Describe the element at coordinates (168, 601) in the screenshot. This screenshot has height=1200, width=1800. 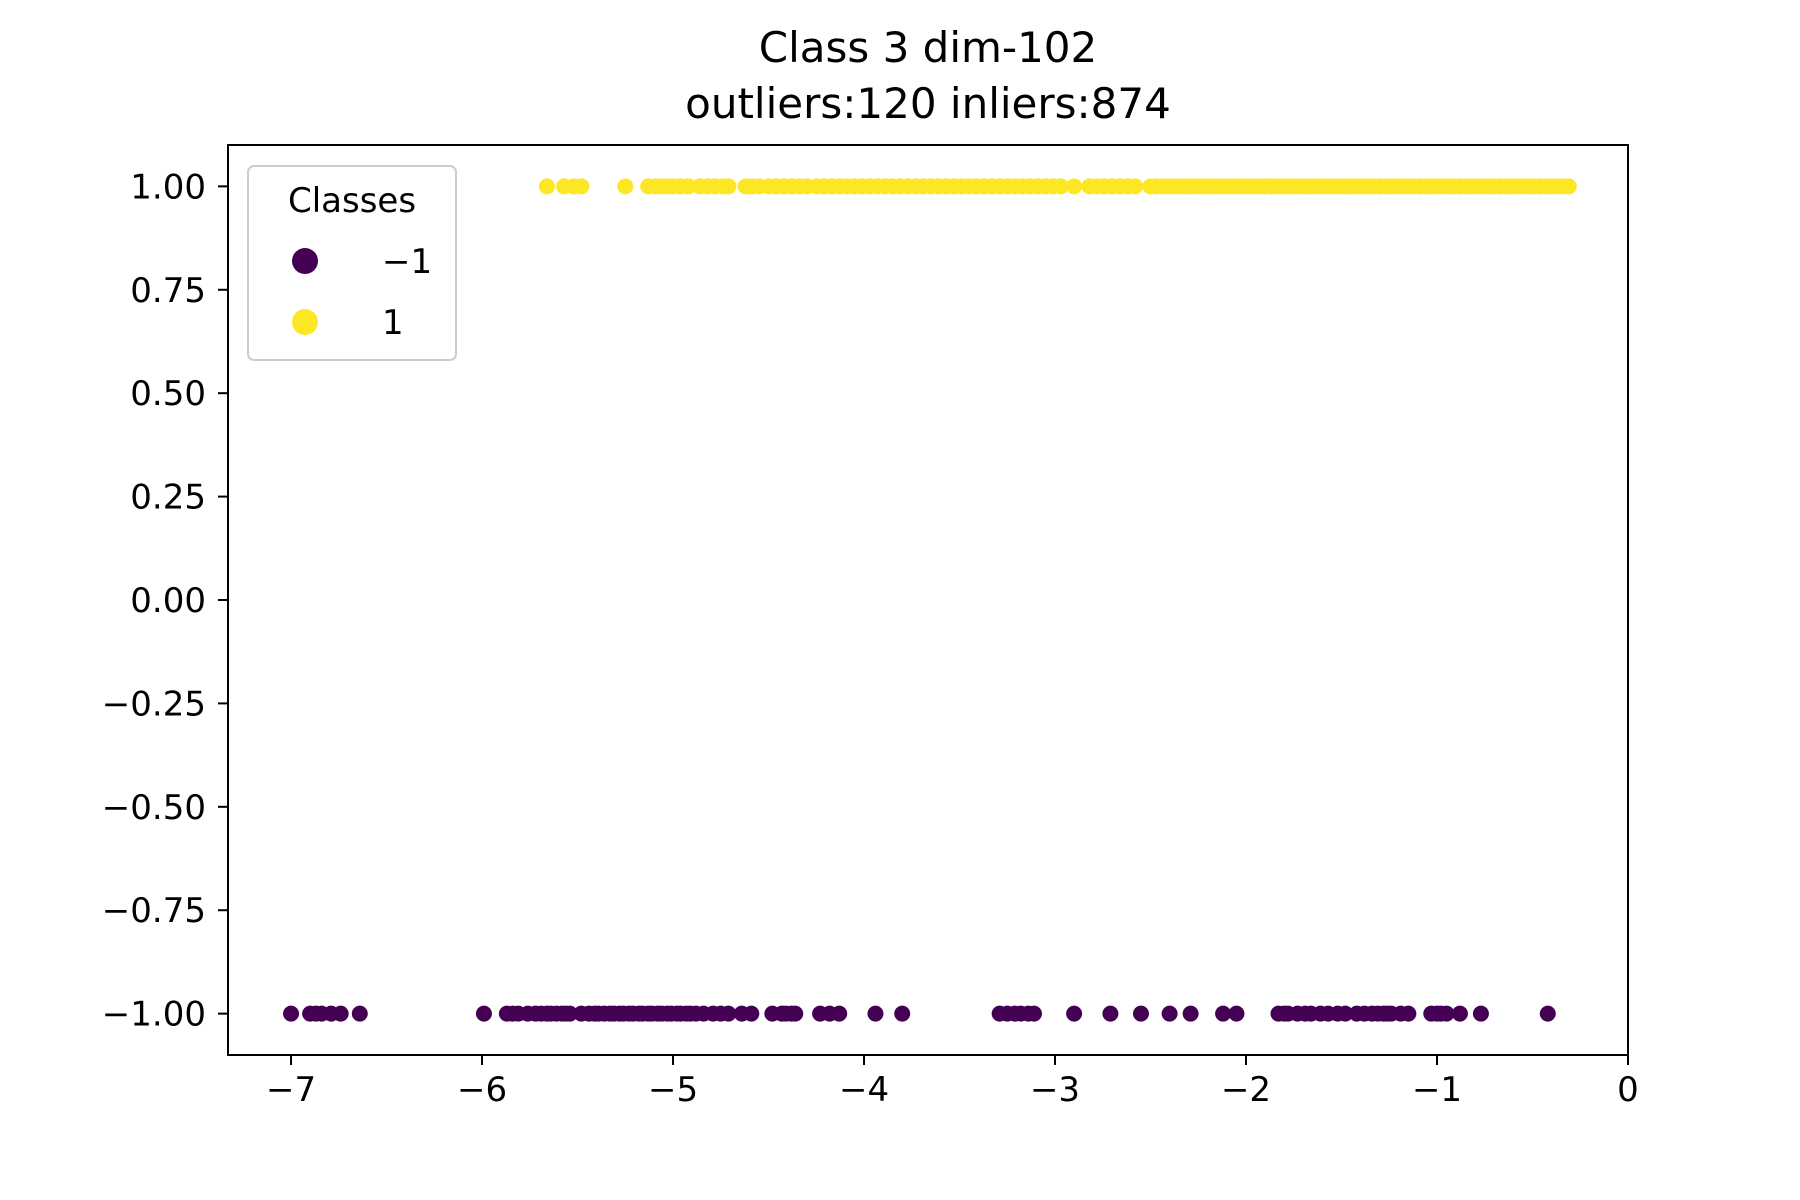
I see `y-tick-label: 0.00` at that location.